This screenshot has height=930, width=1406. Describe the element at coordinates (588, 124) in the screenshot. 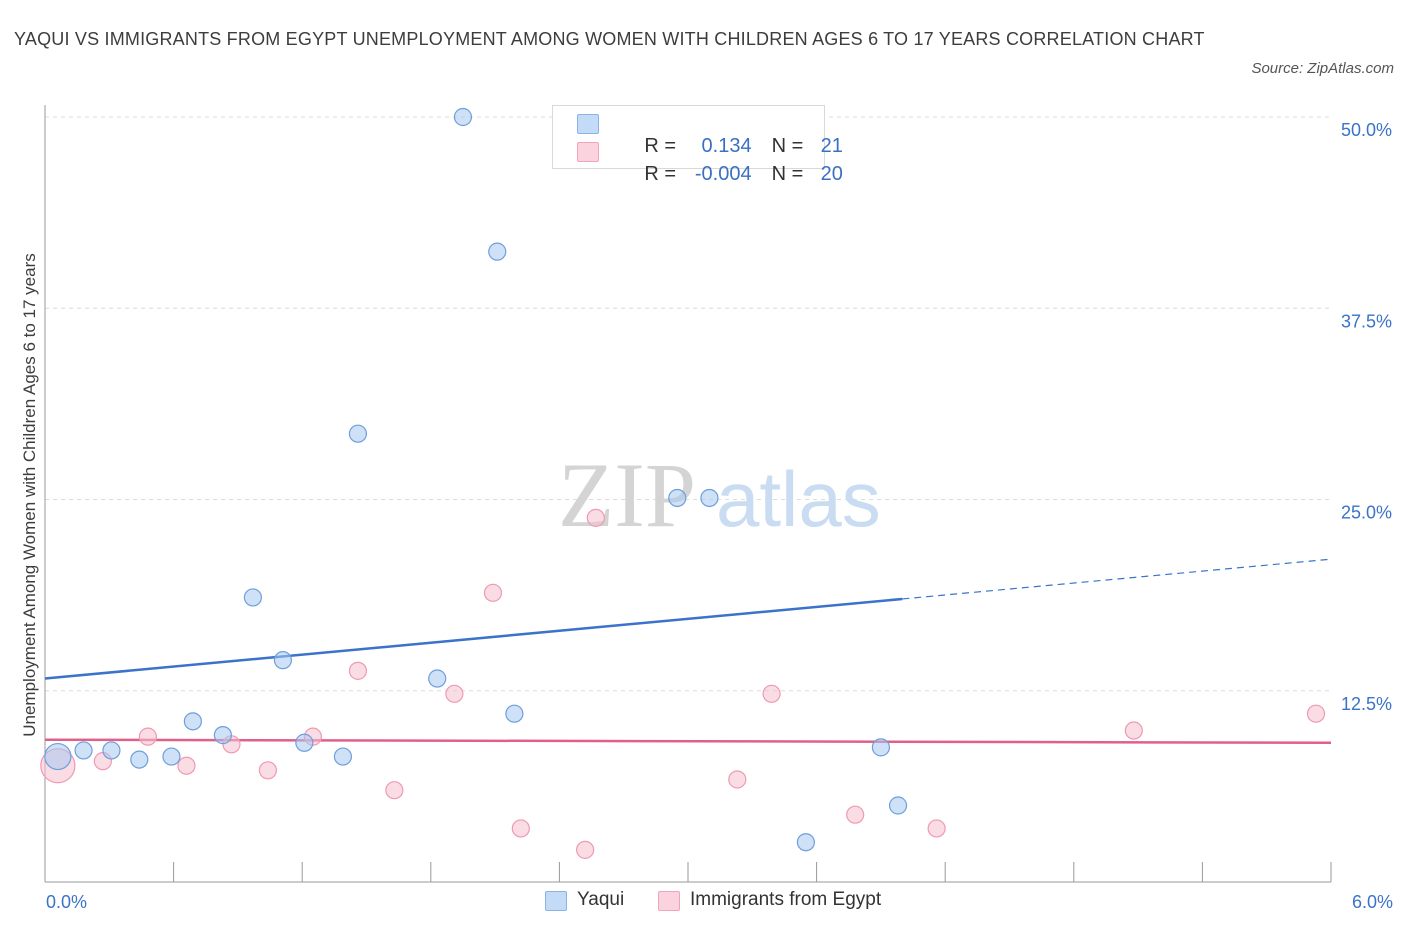

I see `legend-swatch-yaqui` at that location.